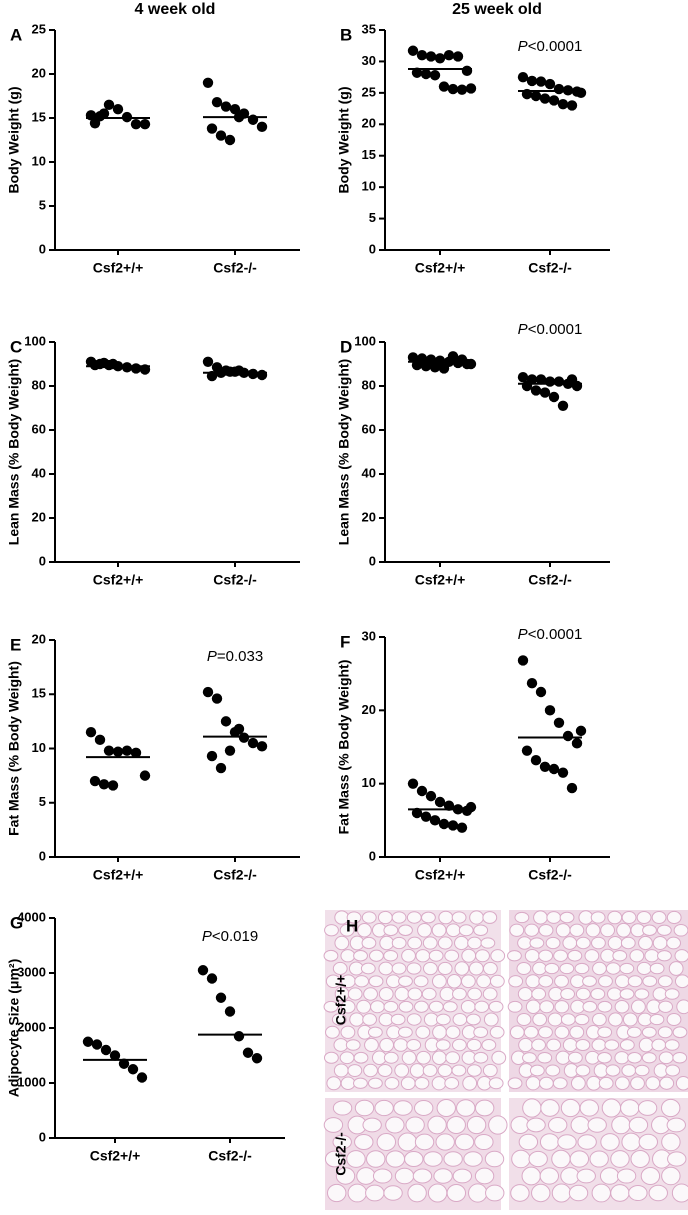 The width and height of the screenshot is (688, 1215). Describe the element at coordinates (31, 1026) in the screenshot. I see `y-tick-label: 2000` at that location.